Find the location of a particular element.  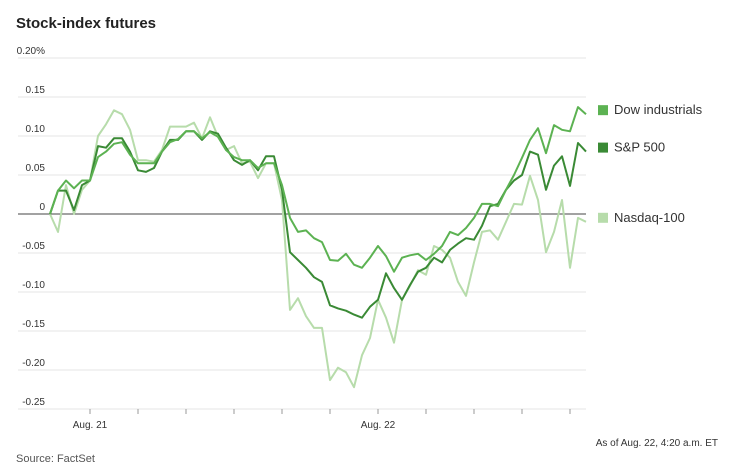

x-tick-label: Aug. 21 is located at coordinates (90, 425).